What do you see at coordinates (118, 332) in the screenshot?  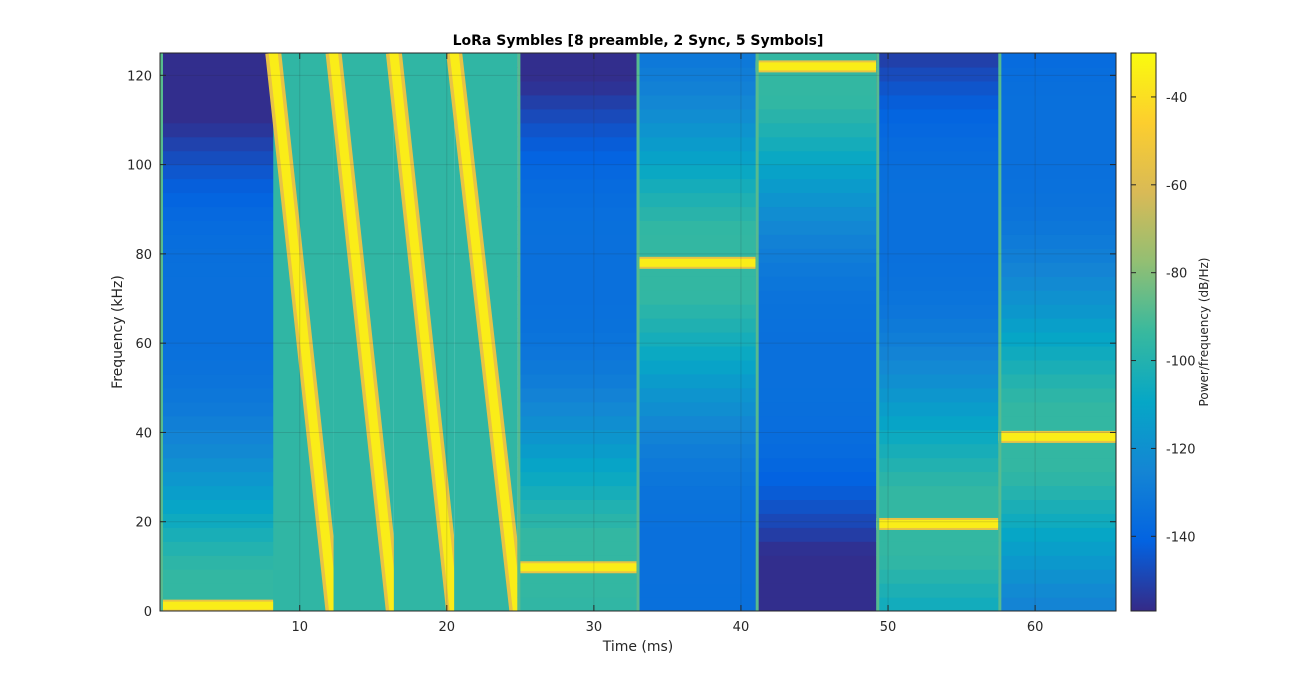 I see `y-axis-label: Frequency (kHz)` at bounding box center [118, 332].